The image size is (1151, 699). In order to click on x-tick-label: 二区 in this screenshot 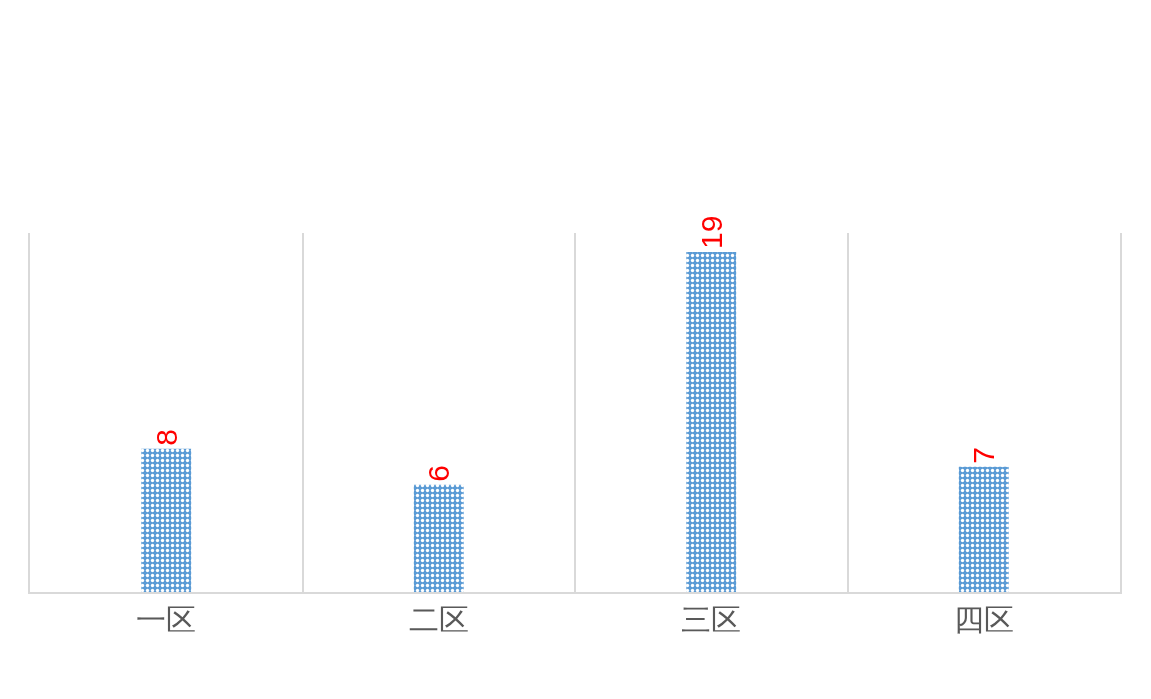, I will do `click(438, 619)`.